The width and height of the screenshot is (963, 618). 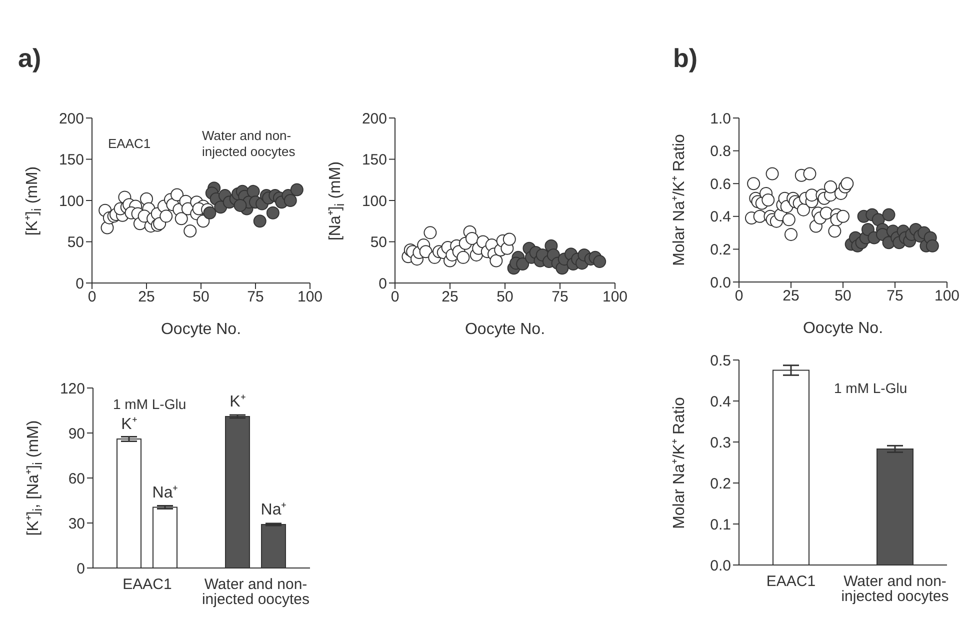 What do you see at coordinates (249, 144) in the screenshot?
I see `annotation: Water and non-injected oocytes` at bounding box center [249, 144].